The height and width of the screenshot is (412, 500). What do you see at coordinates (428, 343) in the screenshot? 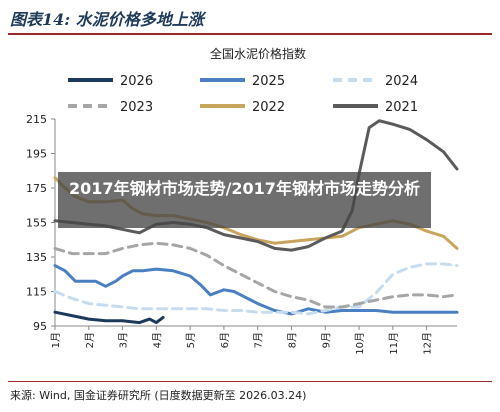
I see `x-tick-label: 12月` at bounding box center [428, 343].